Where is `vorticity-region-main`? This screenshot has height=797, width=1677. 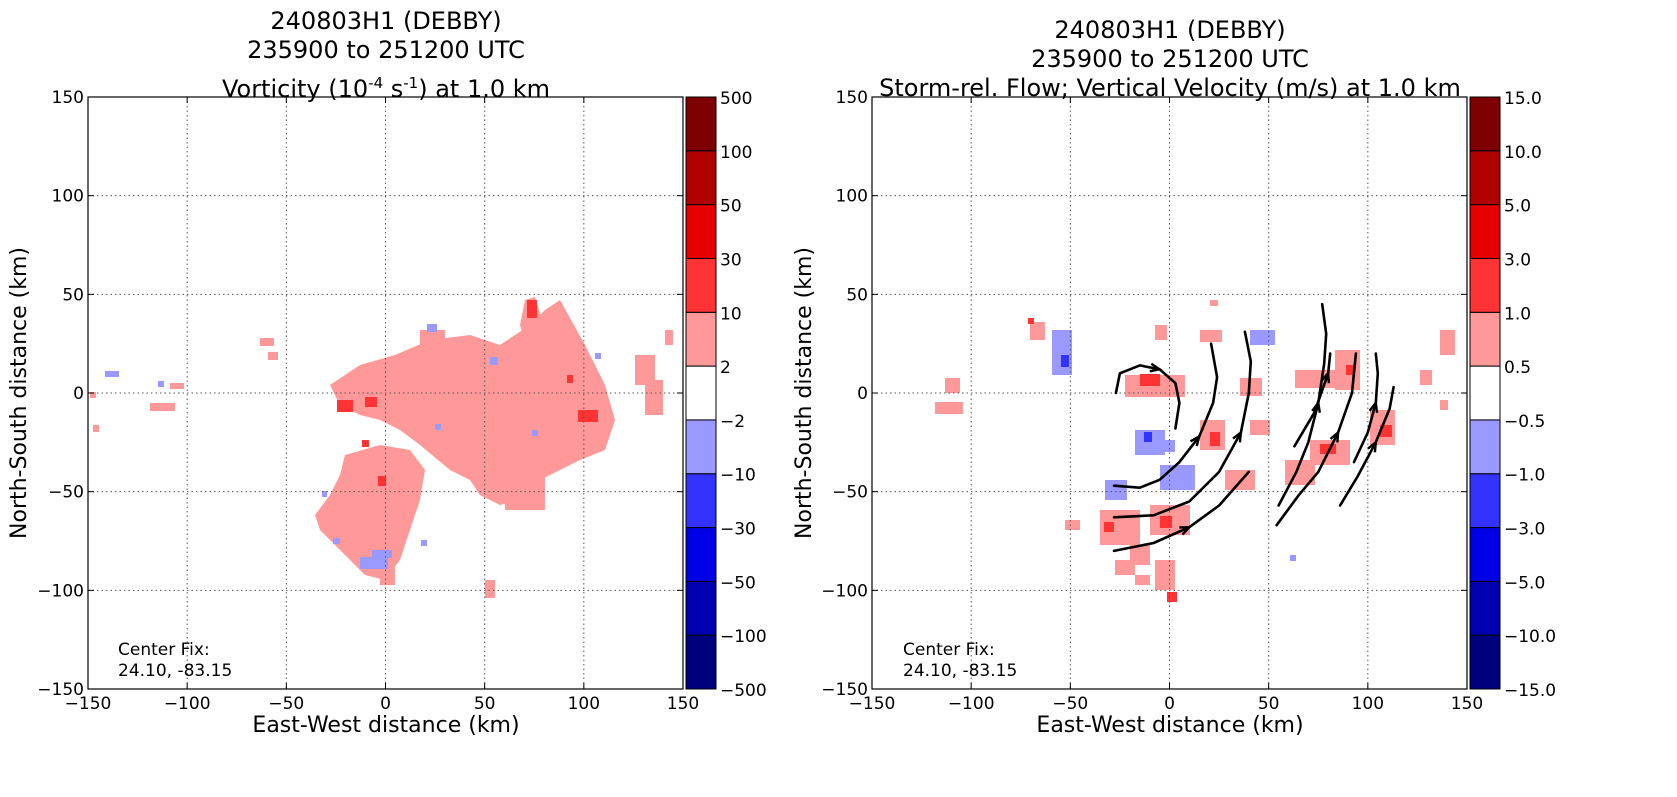 vorticity-region-main is located at coordinates (472, 402).